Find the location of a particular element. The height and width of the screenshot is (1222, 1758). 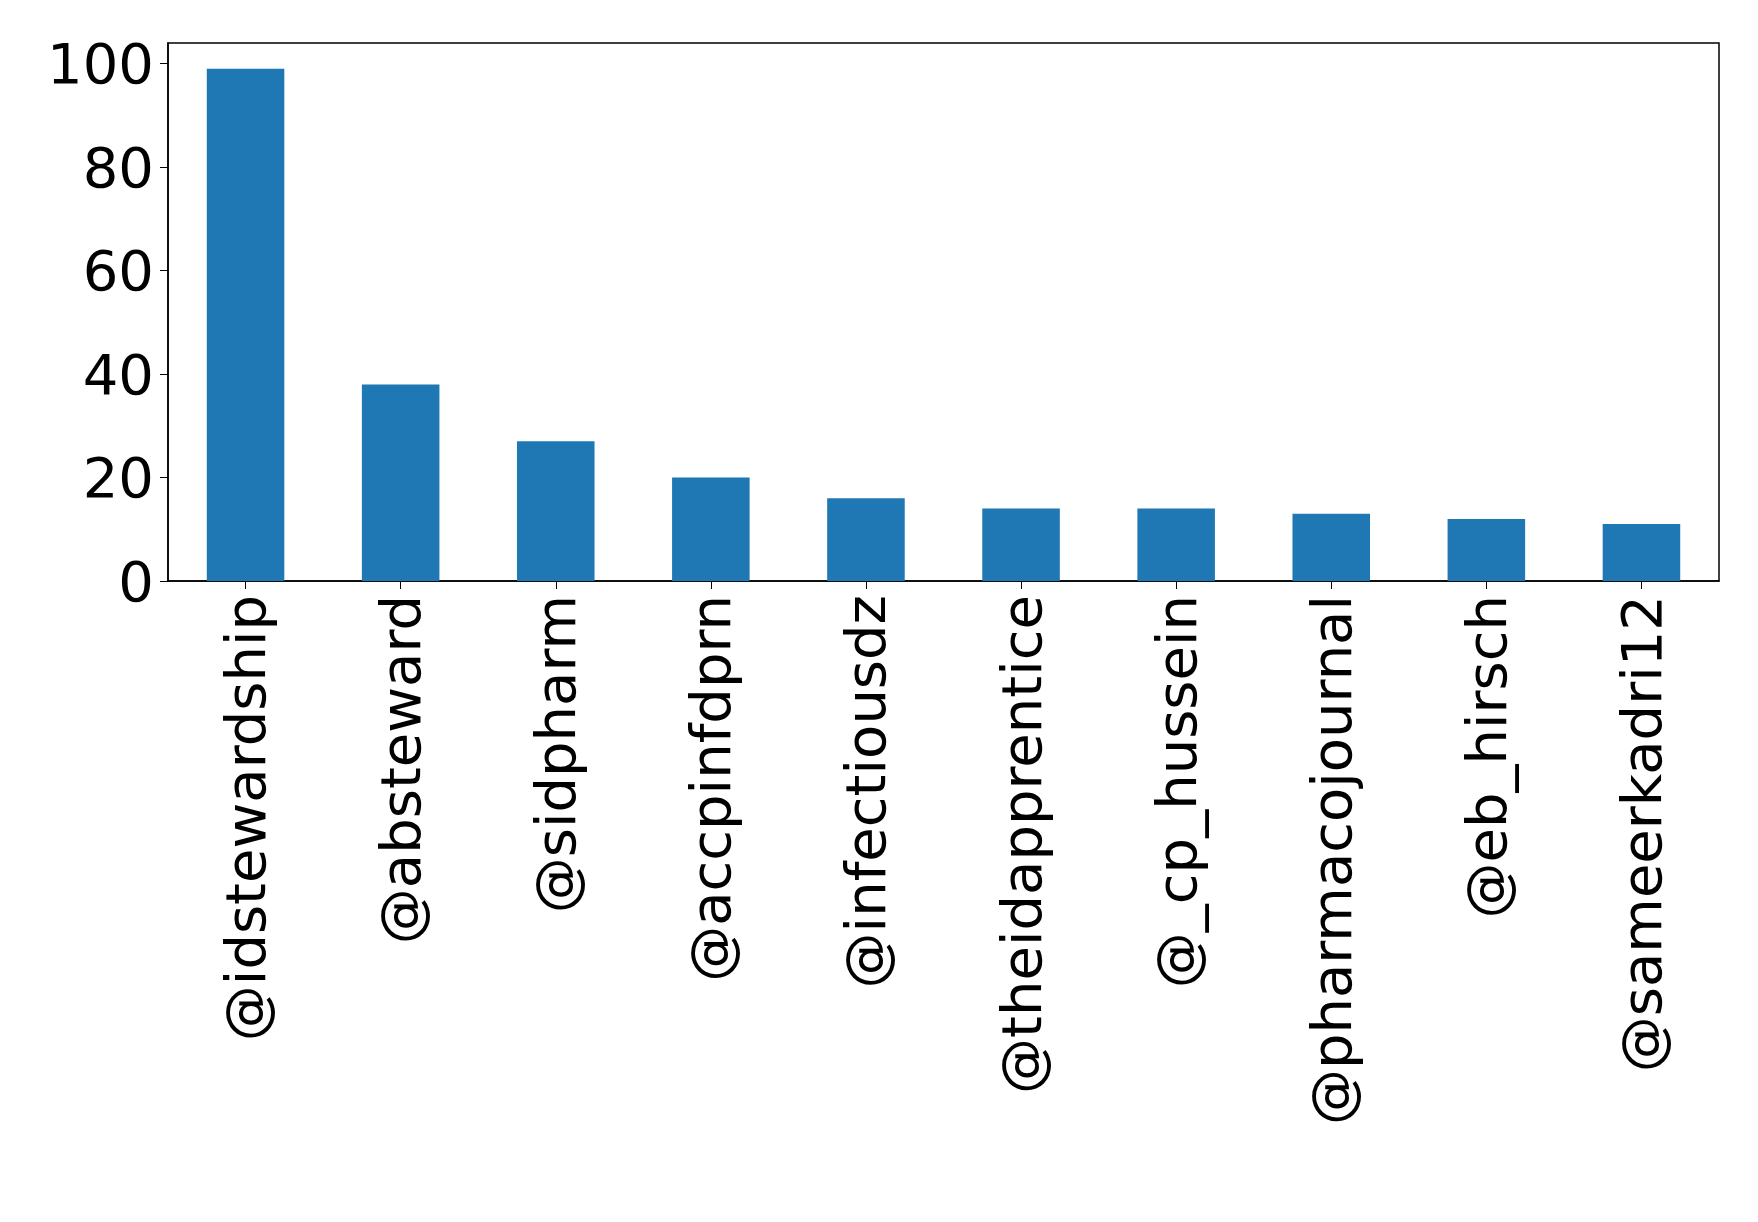

y-tick-label: 100 is located at coordinates (100, 64).